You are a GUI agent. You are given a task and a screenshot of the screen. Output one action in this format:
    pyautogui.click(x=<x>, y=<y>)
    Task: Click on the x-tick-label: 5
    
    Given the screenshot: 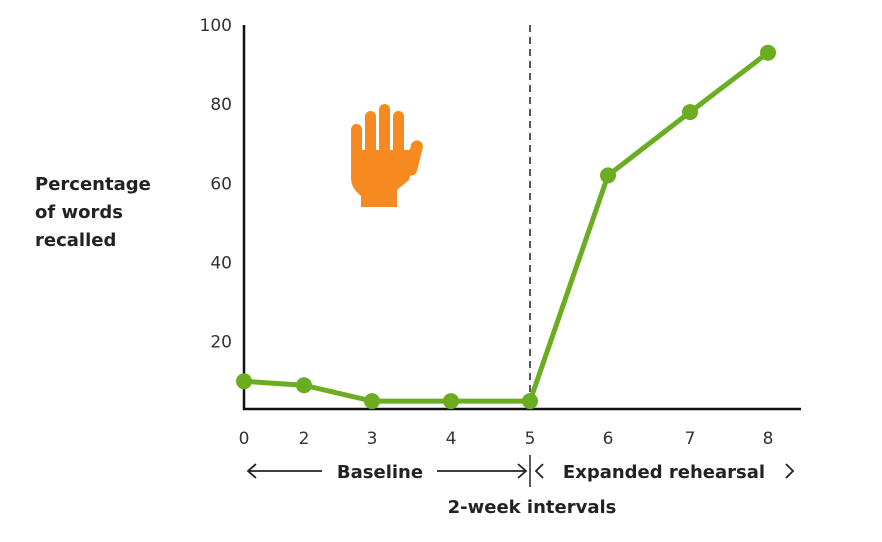 What is the action you would take?
    pyautogui.click(x=530, y=439)
    